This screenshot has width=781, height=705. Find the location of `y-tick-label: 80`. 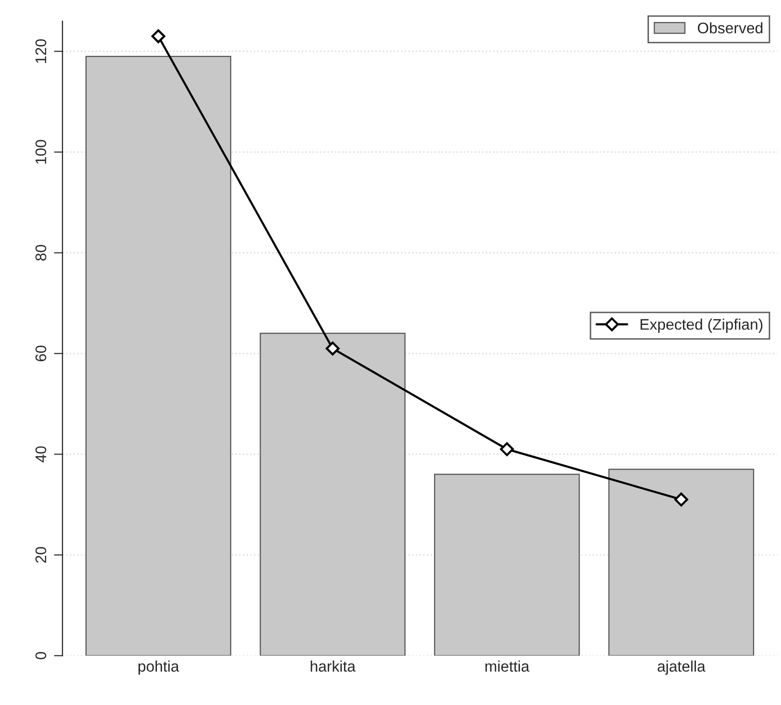

y-tick-label: 80 is located at coordinates (40, 252).